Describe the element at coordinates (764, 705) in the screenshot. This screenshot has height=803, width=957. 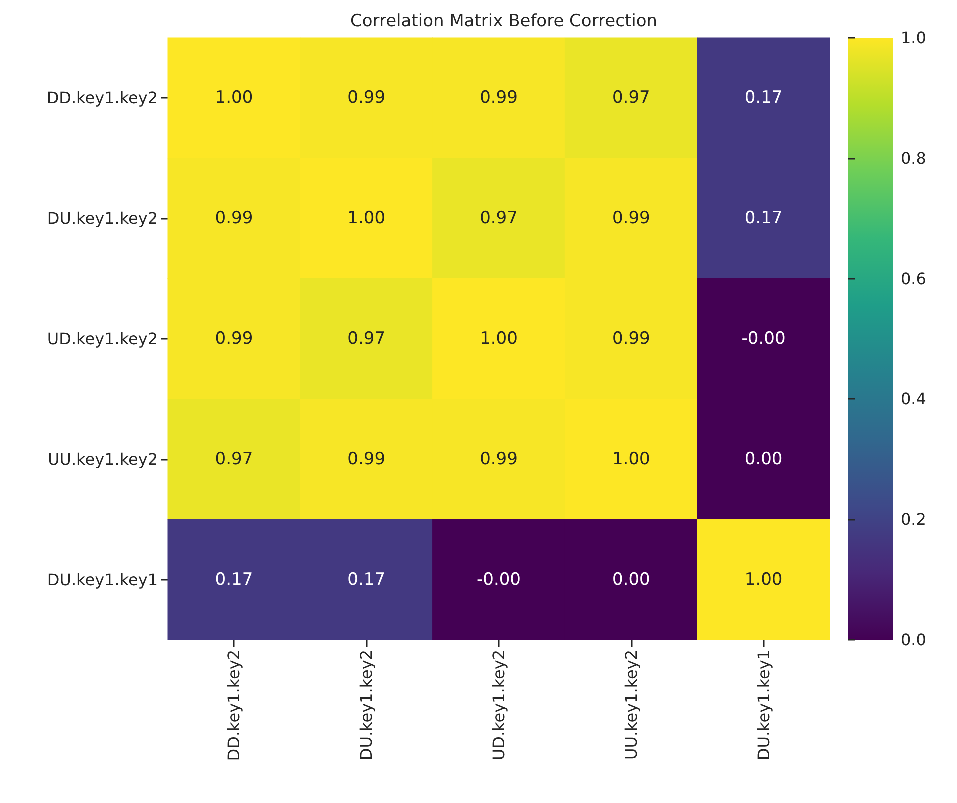
I see `x-tick-label: DU.key1.key1` at that location.